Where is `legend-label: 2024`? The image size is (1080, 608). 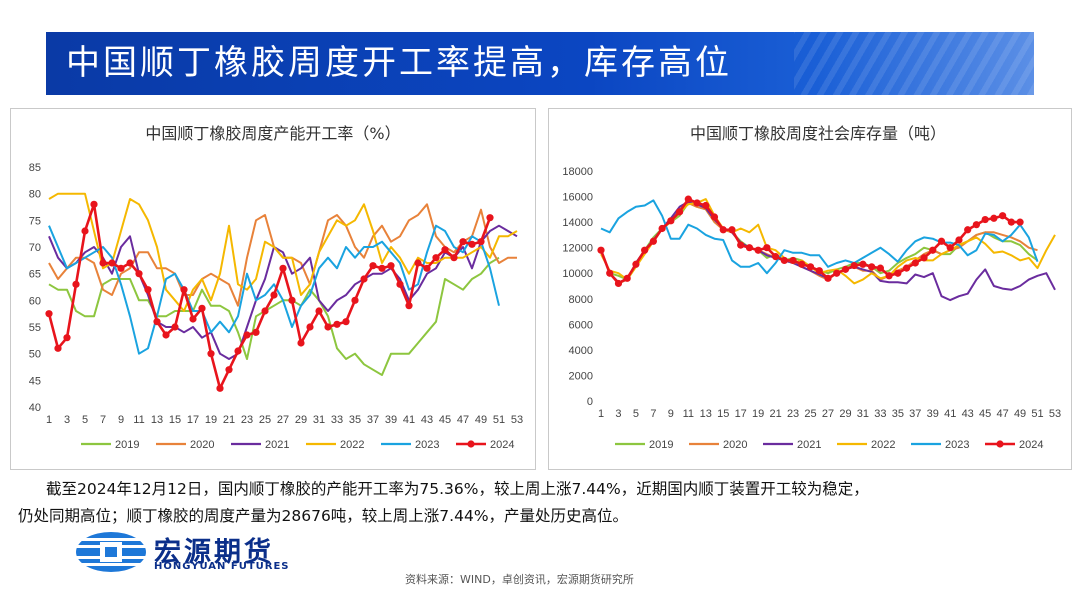
legend-label: 2024 is located at coordinates (1031, 445).